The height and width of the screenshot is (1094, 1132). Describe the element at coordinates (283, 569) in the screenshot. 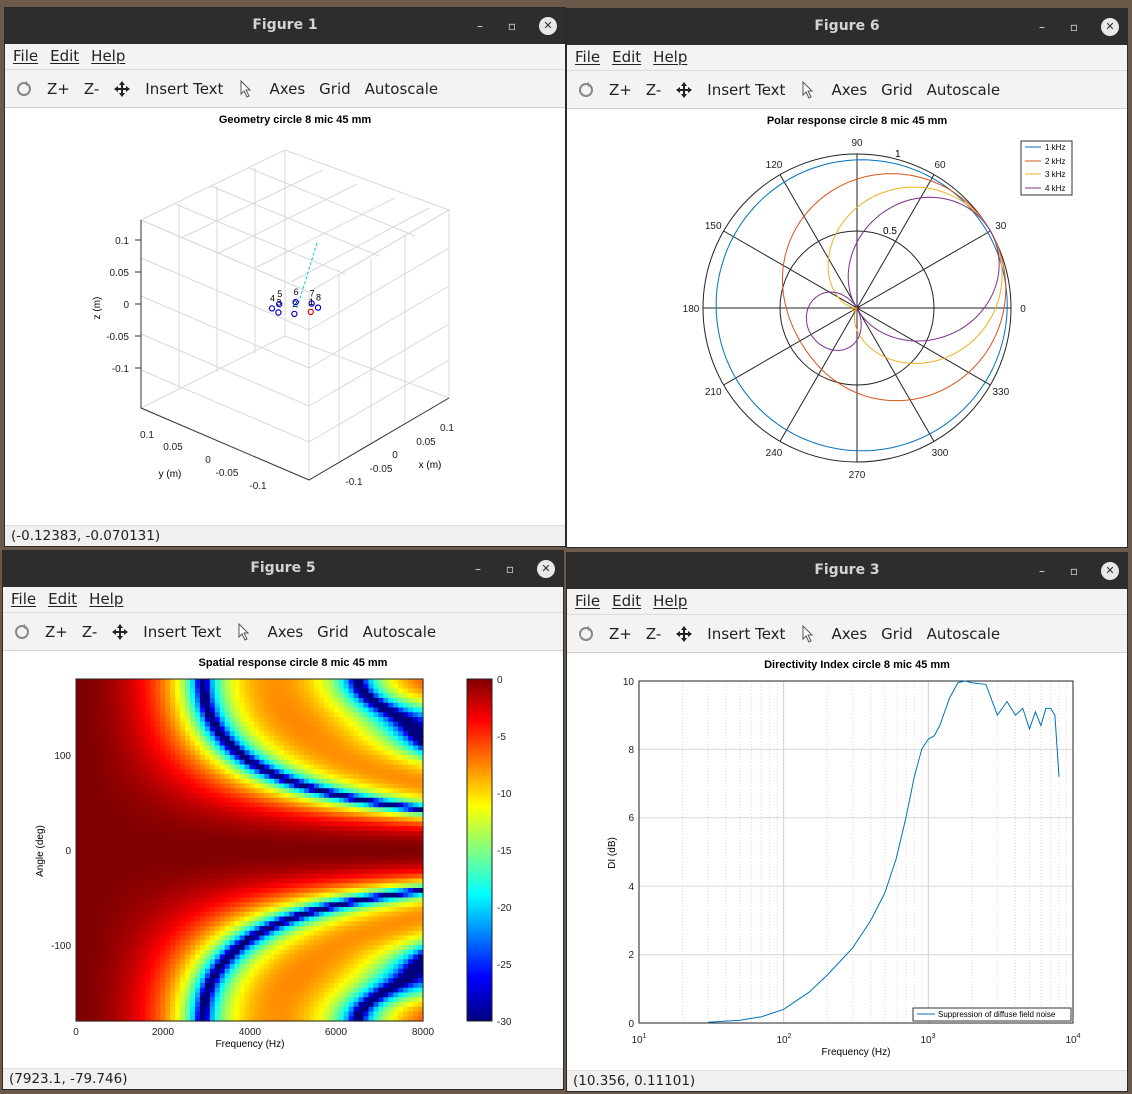

I see `title-bar: Figure 5 – ▫ ✕` at that location.